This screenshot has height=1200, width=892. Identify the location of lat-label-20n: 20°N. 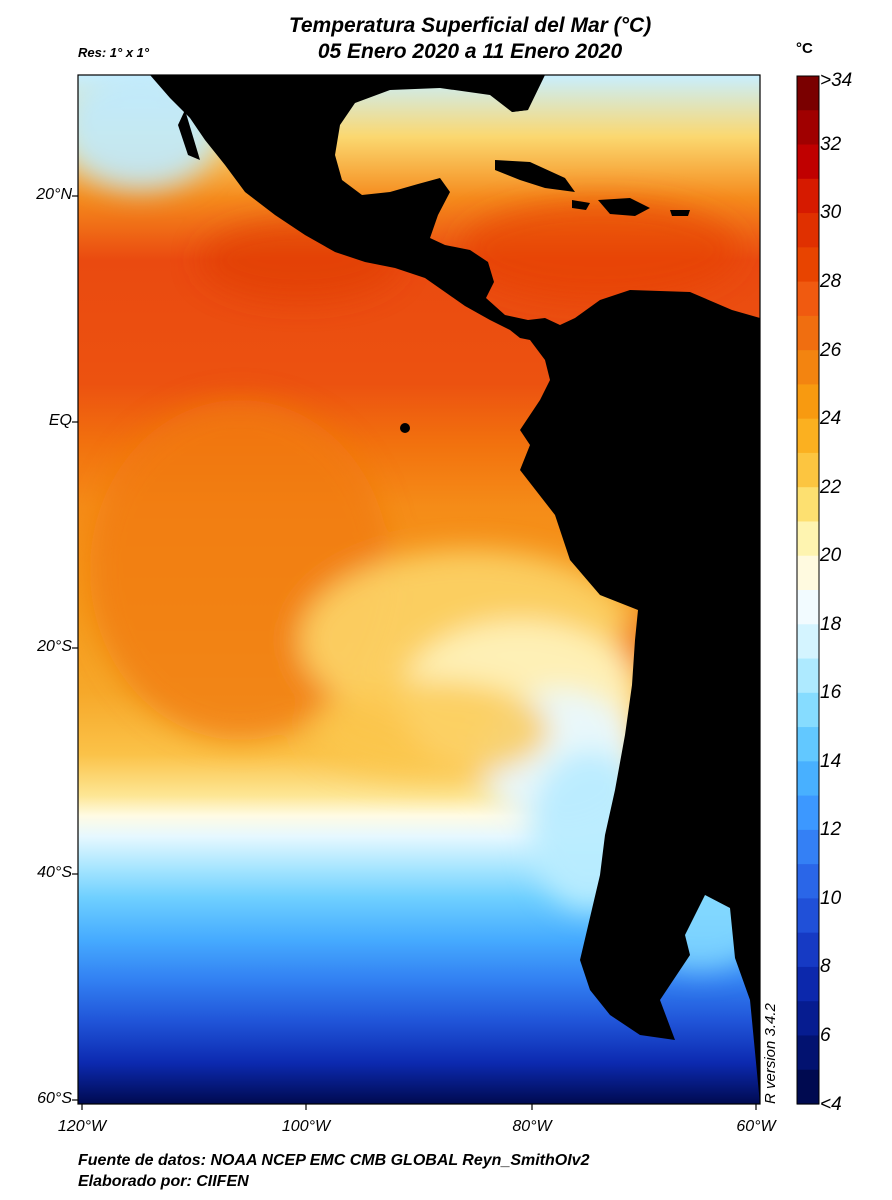
(54, 194).